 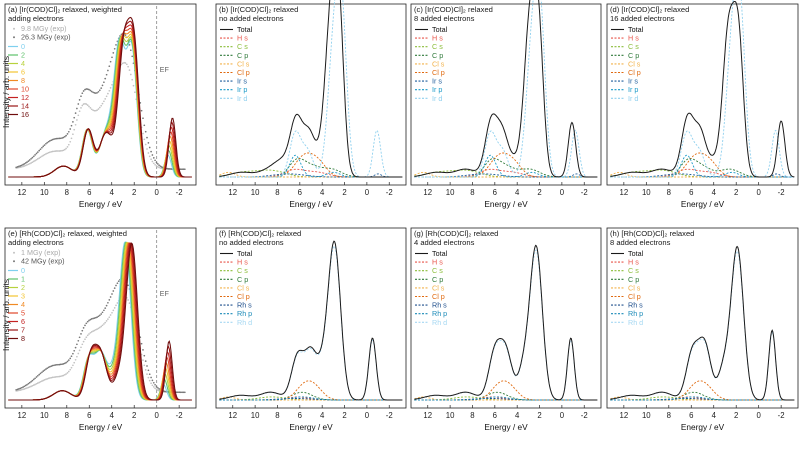 I want to click on legend-entry: 2, so click(x=23, y=55).